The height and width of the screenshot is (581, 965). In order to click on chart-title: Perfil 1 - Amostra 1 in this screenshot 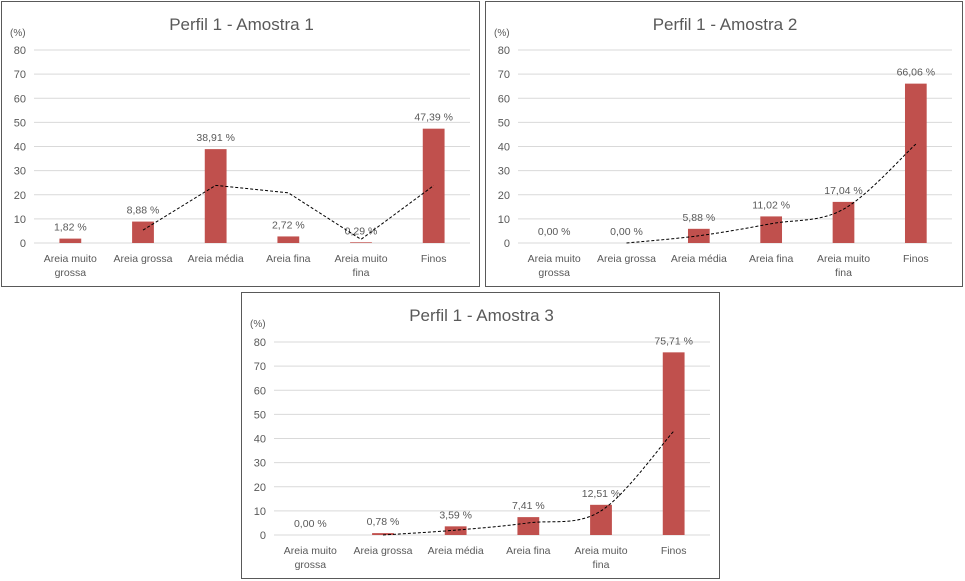, I will do `click(241, 24)`.